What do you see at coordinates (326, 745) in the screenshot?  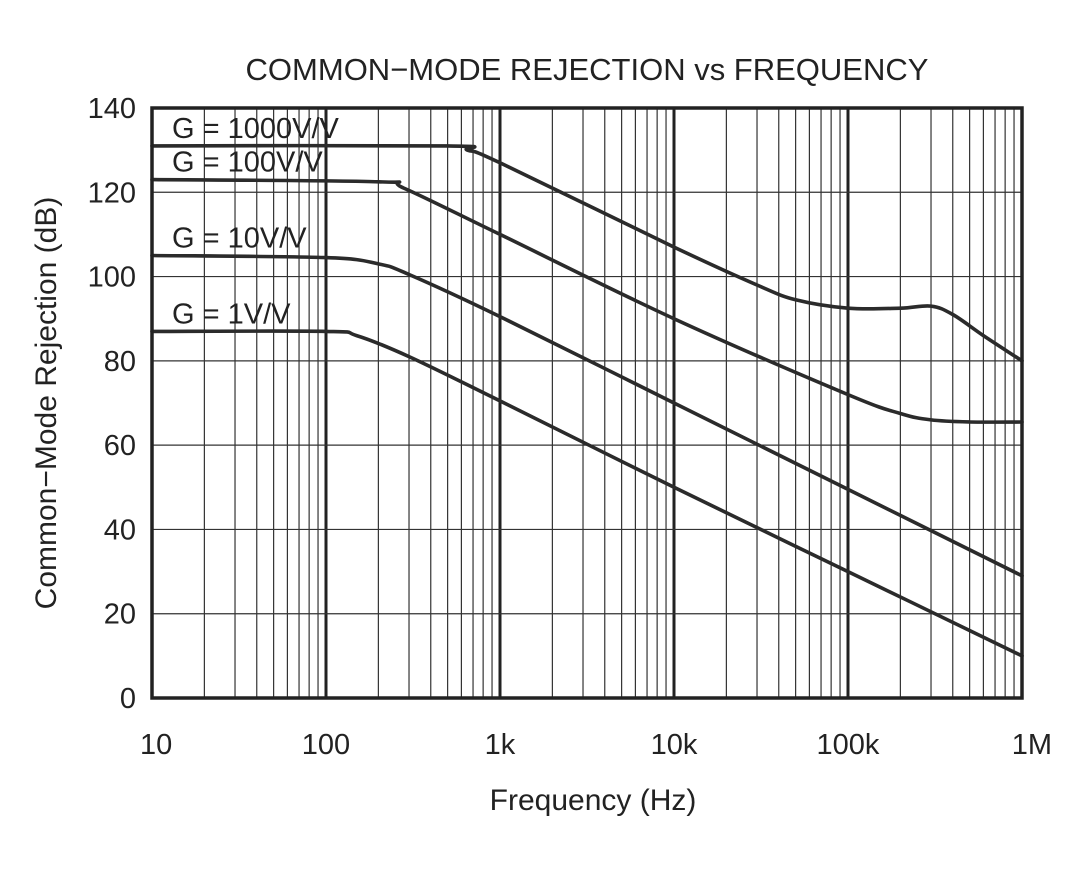 I see `x-tick-label: 100` at bounding box center [326, 745].